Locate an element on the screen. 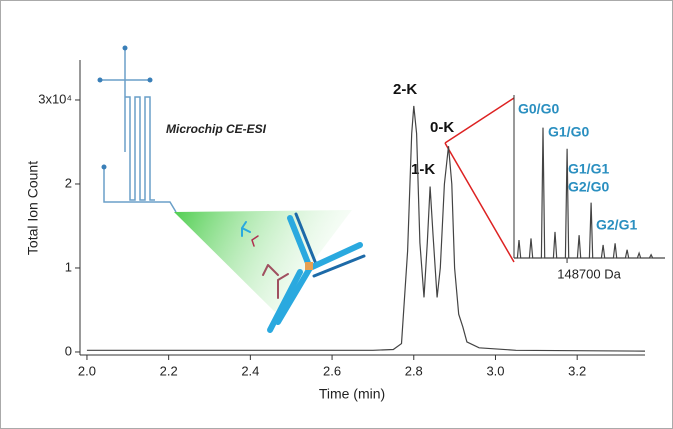  y-tick-label: 1 is located at coordinates (68, 266).